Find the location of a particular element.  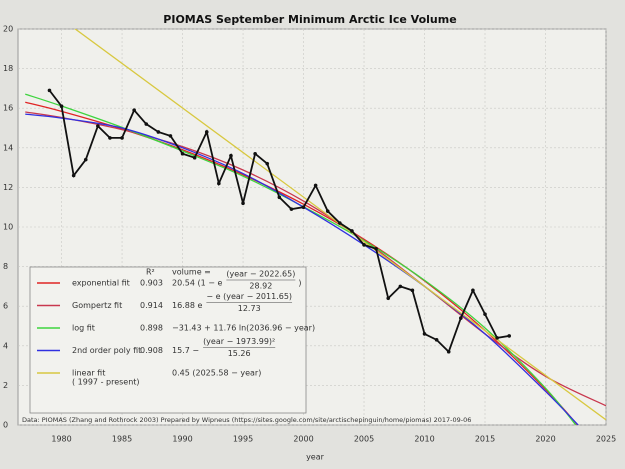

legend-formula: −31.43 + 11.76 ln(2036.96 − year) is located at coordinates (243, 328).